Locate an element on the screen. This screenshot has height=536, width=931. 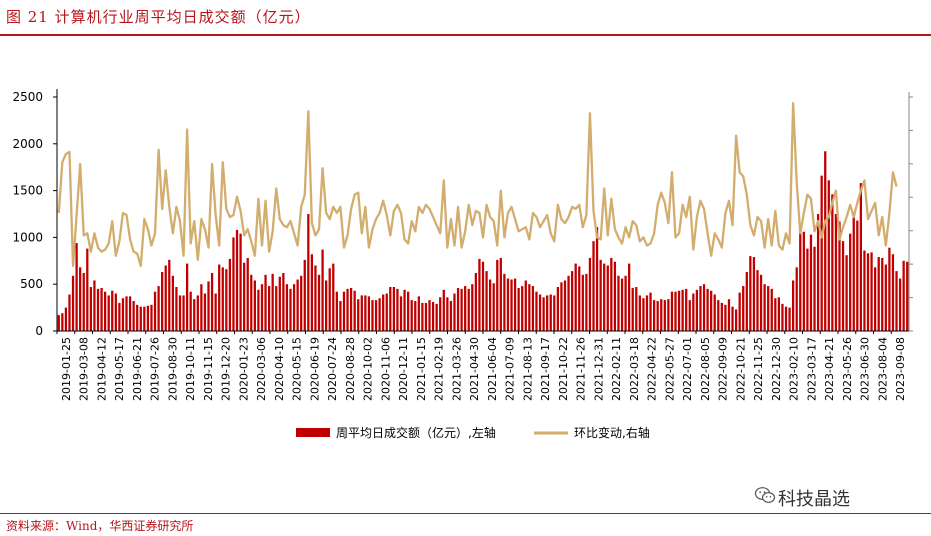
x-tick-label: 2020-01-23 is located at coordinates (243, 369).